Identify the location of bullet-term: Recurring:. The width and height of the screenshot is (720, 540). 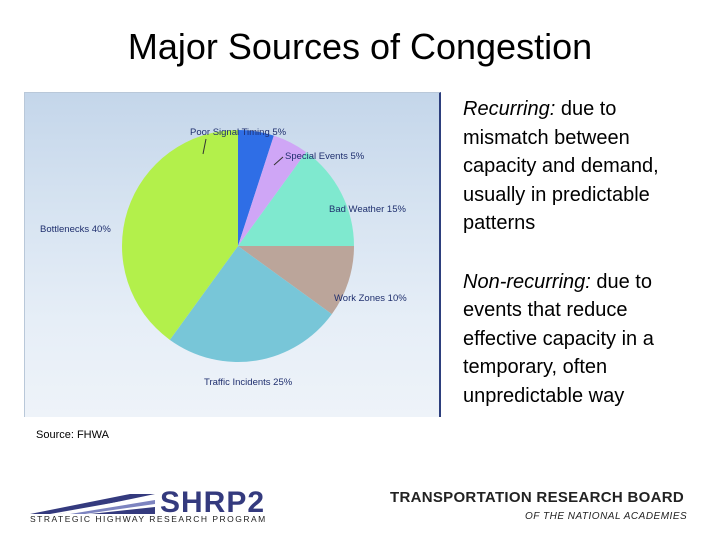
(509, 109).